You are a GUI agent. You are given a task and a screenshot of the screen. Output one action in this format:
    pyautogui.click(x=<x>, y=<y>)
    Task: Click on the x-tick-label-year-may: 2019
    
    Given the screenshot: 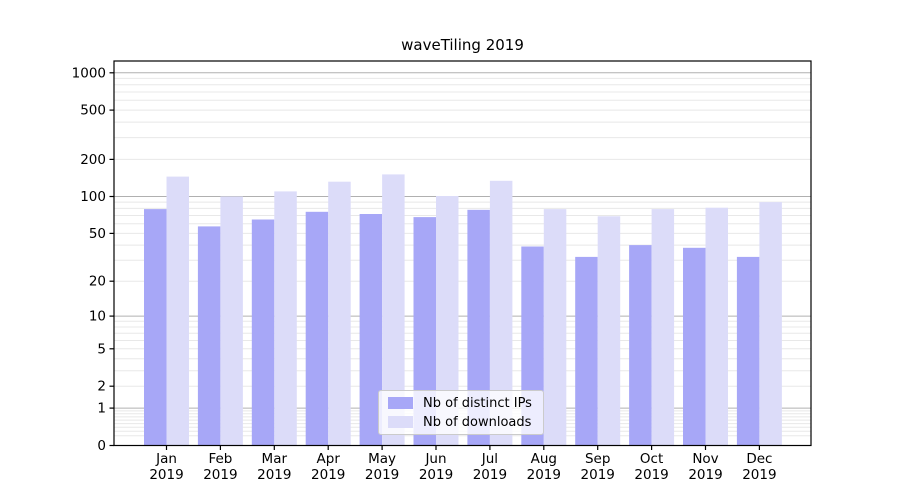 What is the action you would take?
    pyautogui.click(x=382, y=475)
    